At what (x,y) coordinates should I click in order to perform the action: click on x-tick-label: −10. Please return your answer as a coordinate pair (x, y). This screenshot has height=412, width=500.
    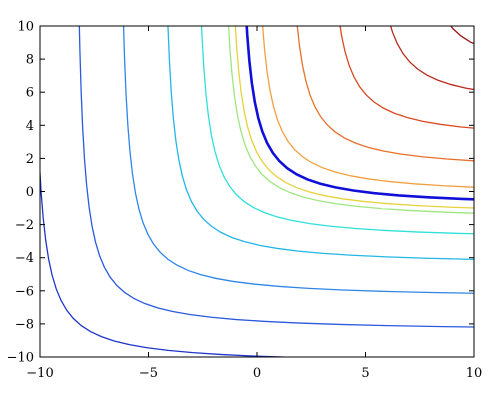
    Looking at the image, I should click on (39, 373).